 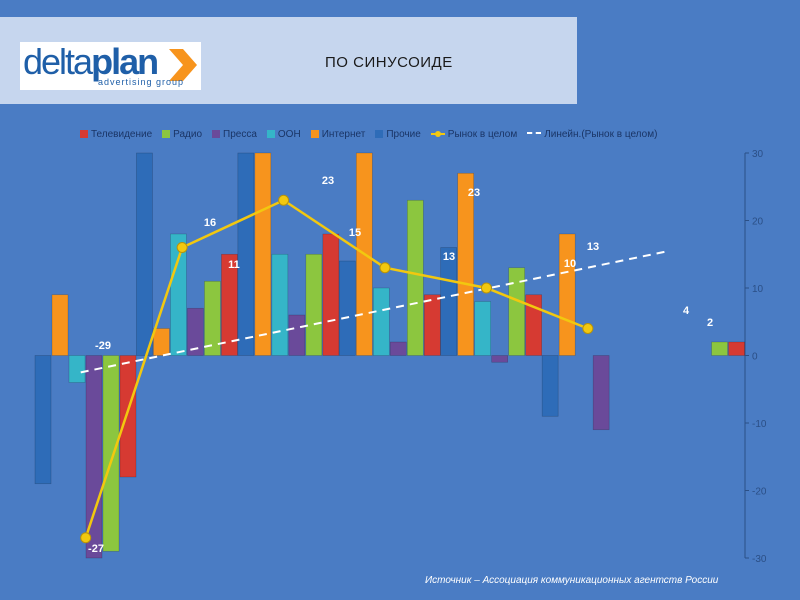 What do you see at coordinates (289, 134) in the screenshot?
I see `legend-label: OOH` at bounding box center [289, 134].